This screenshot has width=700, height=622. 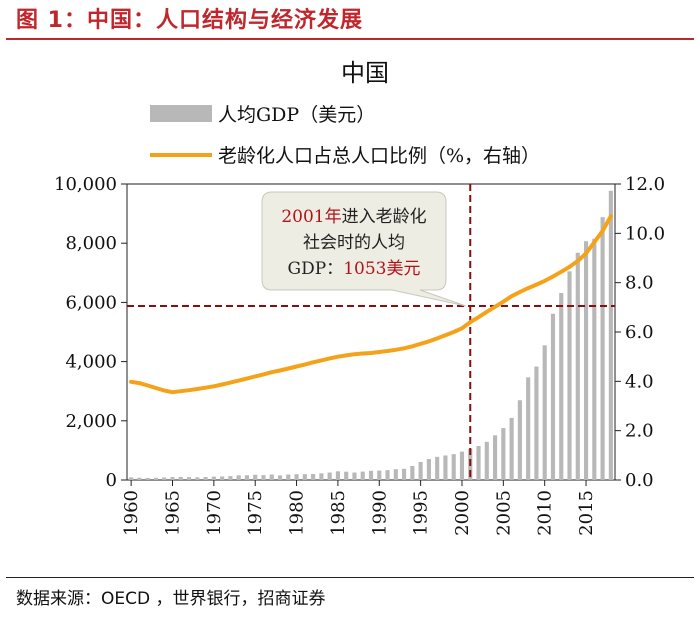 I want to click on chart-title: 中国, so click(x=365, y=73).